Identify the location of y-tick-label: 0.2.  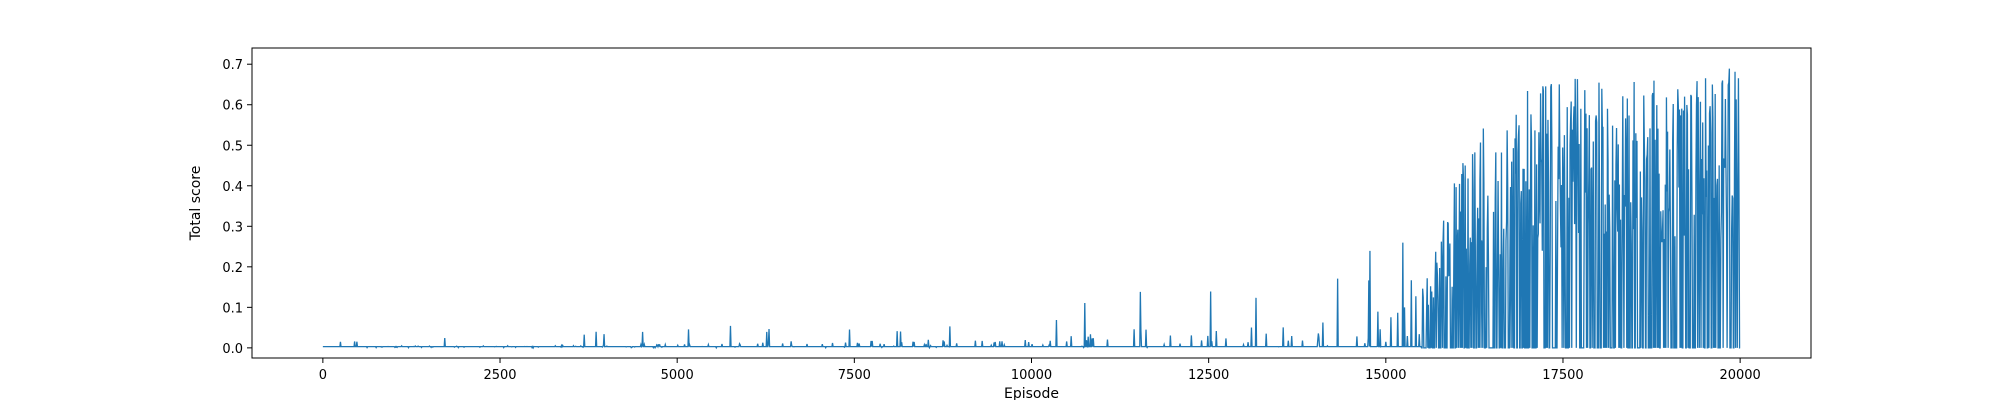
(232, 268).